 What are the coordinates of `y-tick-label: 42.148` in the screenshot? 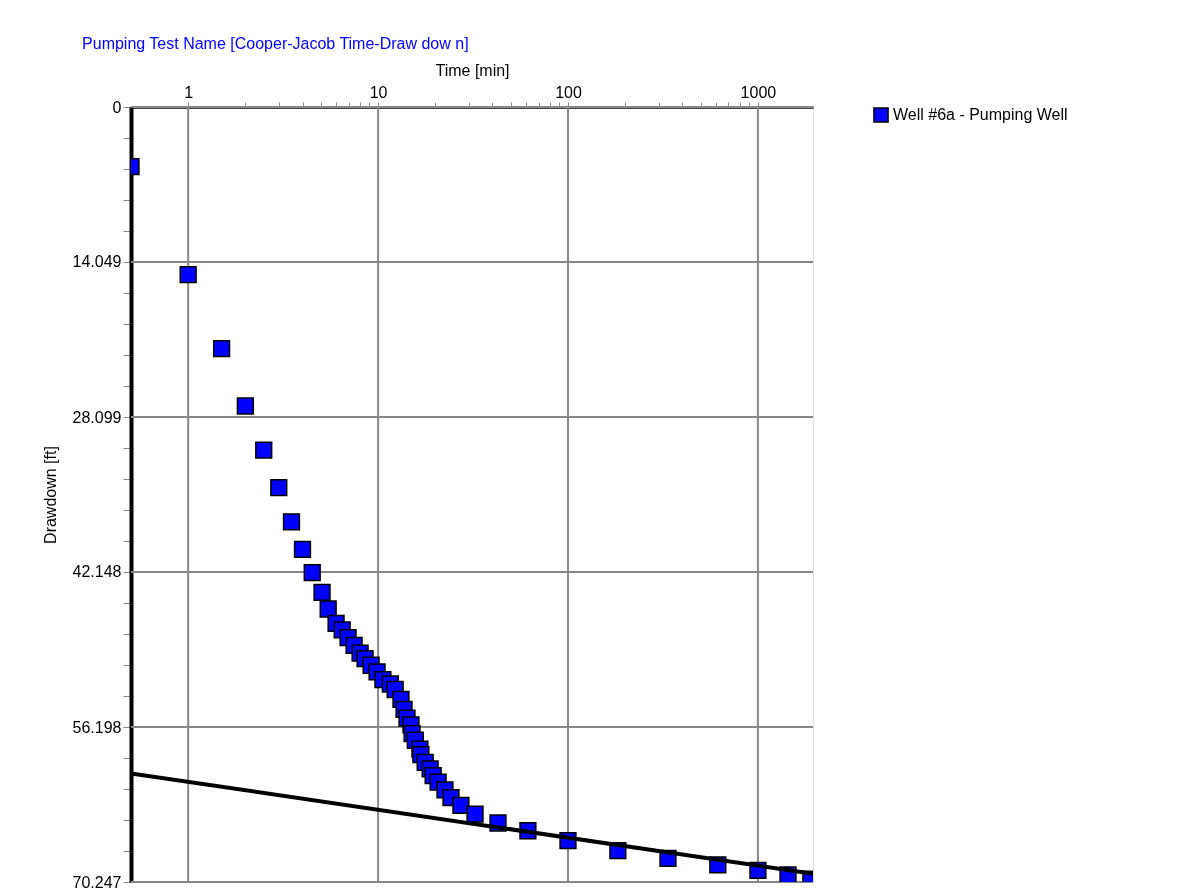 It's located at (97, 572).